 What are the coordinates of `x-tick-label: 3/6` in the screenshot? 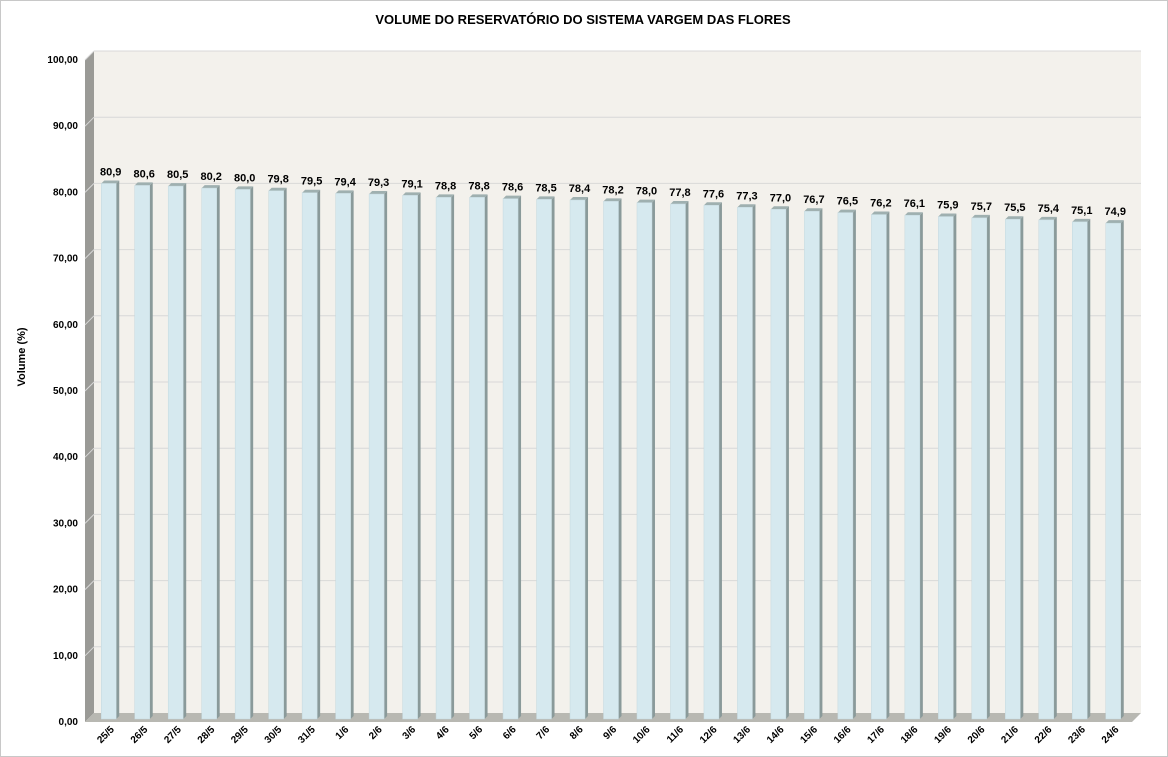 It's located at (410, 733).